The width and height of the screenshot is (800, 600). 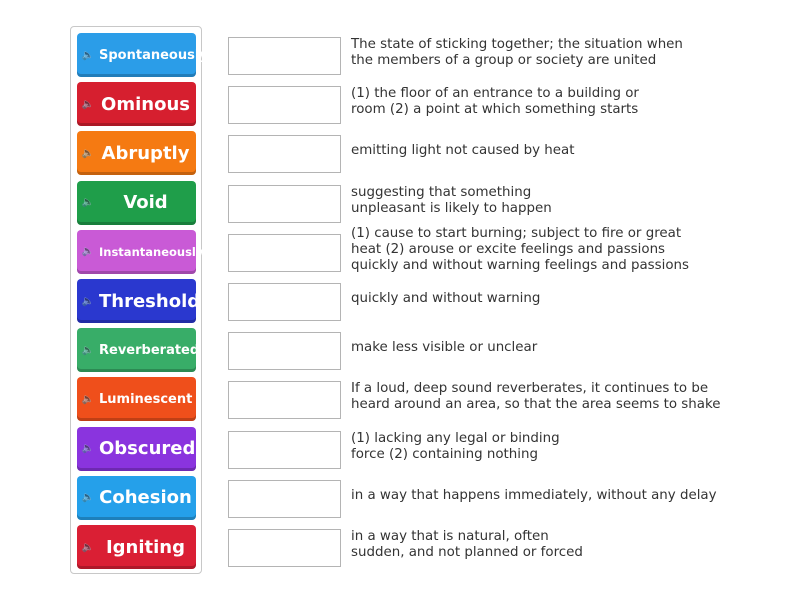 I want to click on word-tile: 🔈 Obscured, so click(x=136, y=448).